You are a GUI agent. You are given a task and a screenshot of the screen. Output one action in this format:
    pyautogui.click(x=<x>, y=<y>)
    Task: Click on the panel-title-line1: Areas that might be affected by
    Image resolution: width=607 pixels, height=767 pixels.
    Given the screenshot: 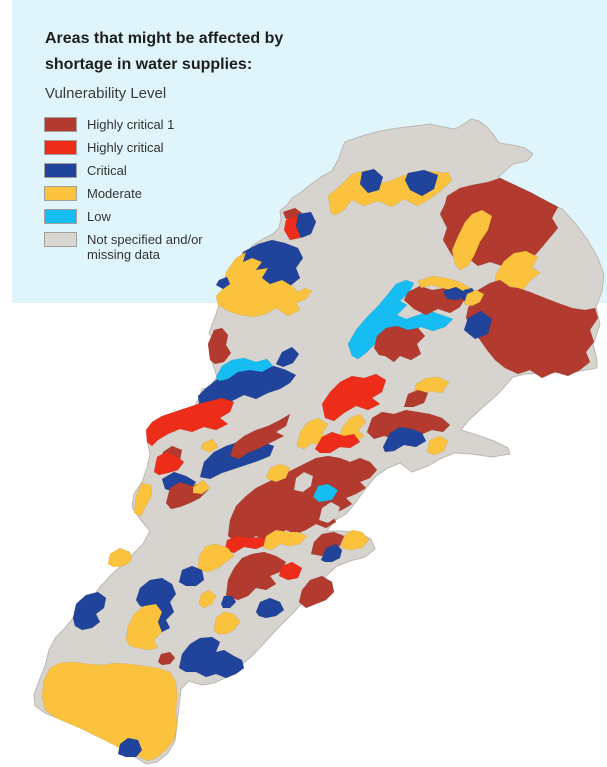 What is the action you would take?
    pyautogui.click(x=164, y=38)
    